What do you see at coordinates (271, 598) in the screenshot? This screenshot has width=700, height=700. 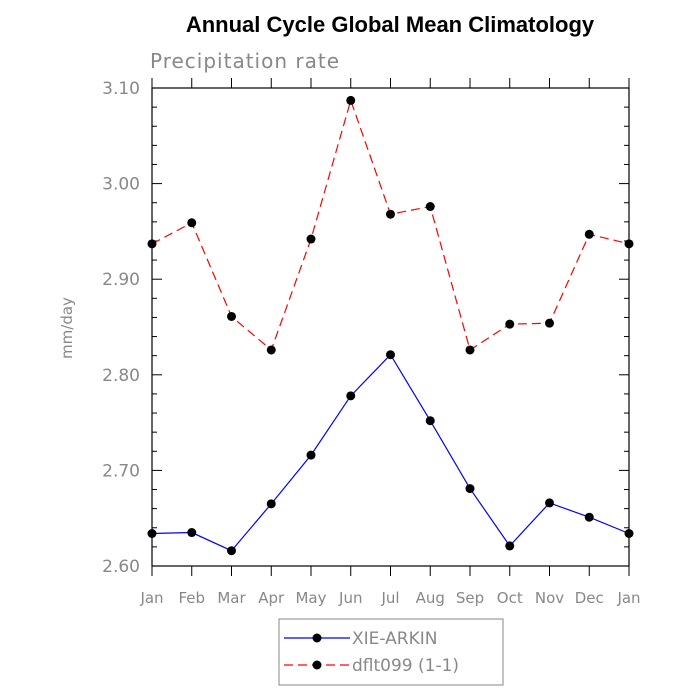 I see `x-tick-label: Apr` at bounding box center [271, 598].